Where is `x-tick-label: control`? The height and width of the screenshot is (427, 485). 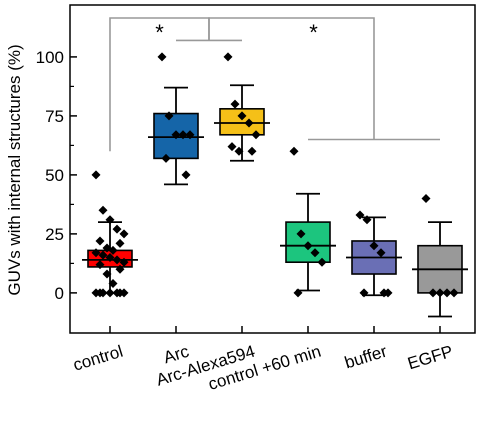 x-tick-label: control is located at coordinates (98, 358).